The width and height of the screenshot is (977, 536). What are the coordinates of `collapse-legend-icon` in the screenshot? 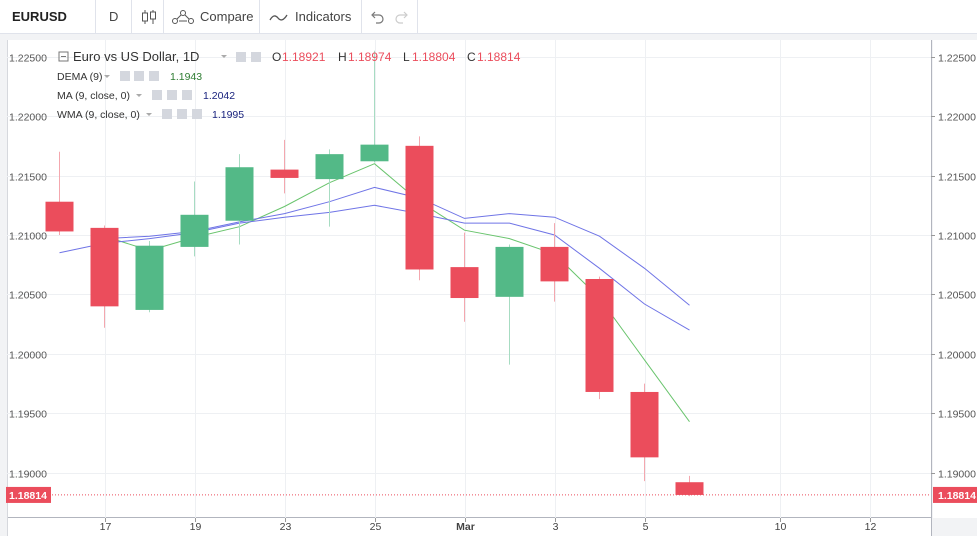 It's located at (63, 56).